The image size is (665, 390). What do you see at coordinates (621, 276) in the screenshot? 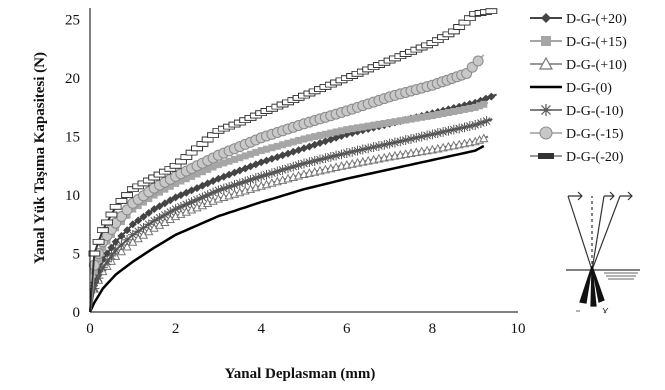
I see `soil-hatch-icon` at bounding box center [621, 276].